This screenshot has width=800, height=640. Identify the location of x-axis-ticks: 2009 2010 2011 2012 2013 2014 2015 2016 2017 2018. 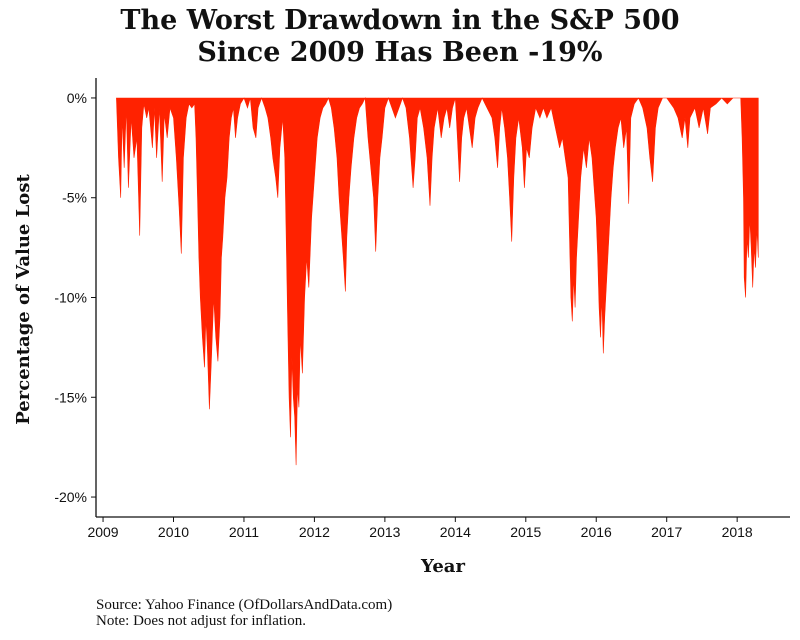
(420, 528).